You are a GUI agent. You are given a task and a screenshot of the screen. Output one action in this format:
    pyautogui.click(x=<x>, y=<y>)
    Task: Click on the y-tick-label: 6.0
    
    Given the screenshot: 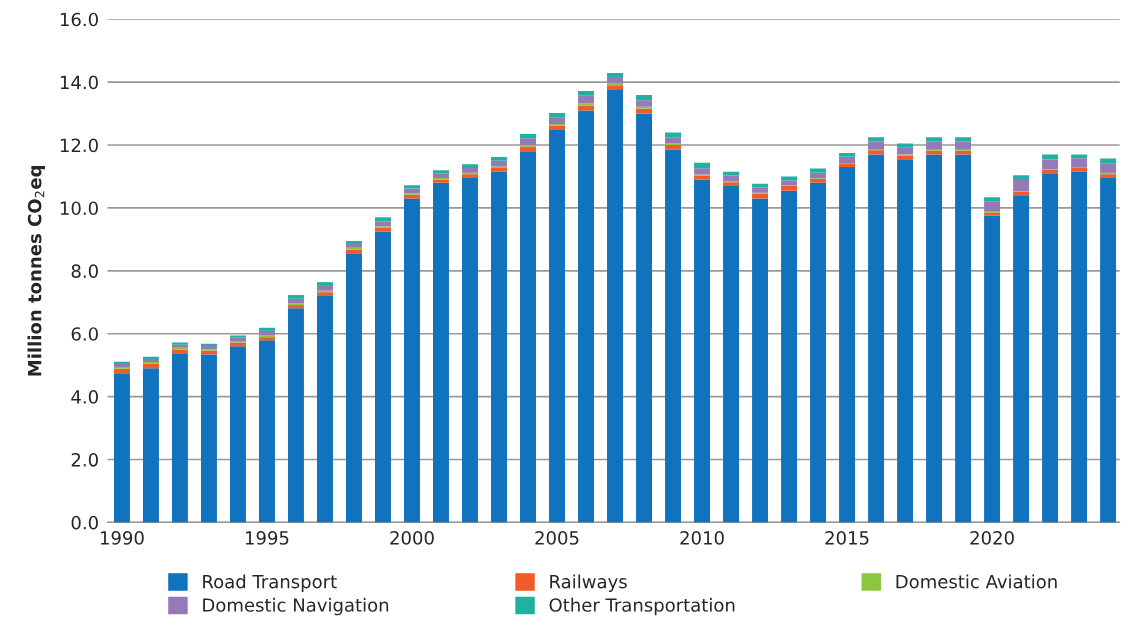 What is the action you would take?
    pyautogui.click(x=84, y=334)
    